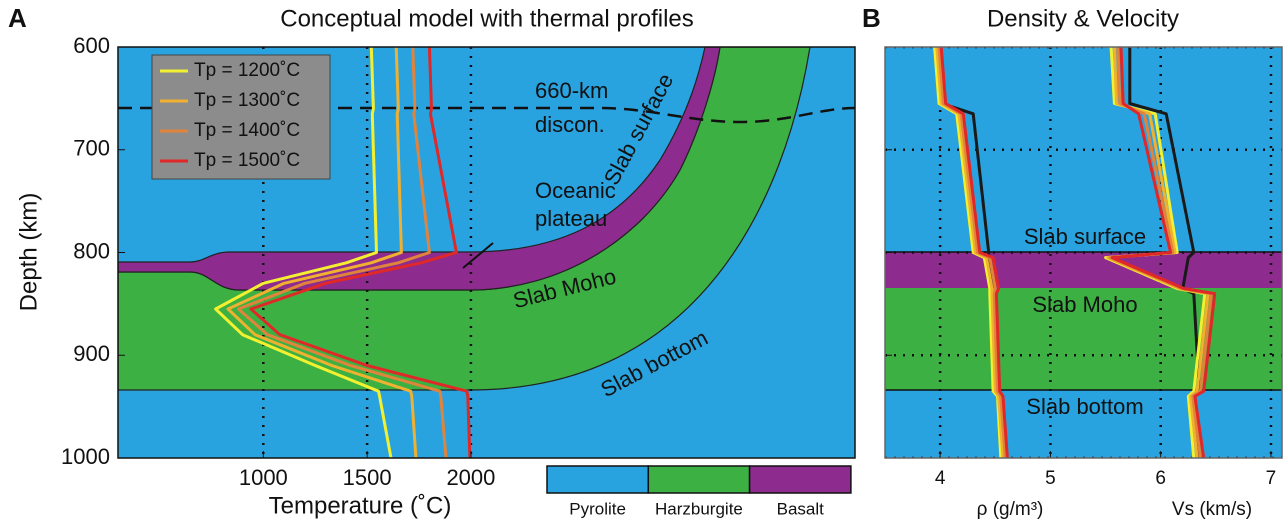 This screenshot has height=525, width=1288. What do you see at coordinates (85, 456) in the screenshot?
I see `y-tick-label: 1000` at bounding box center [85, 456].